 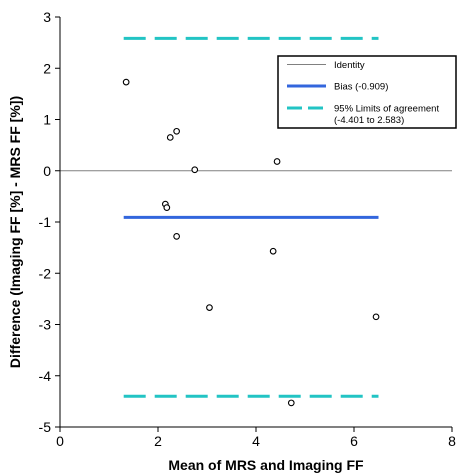 I want to click on y-tick-label: 3, so click(x=47, y=17).